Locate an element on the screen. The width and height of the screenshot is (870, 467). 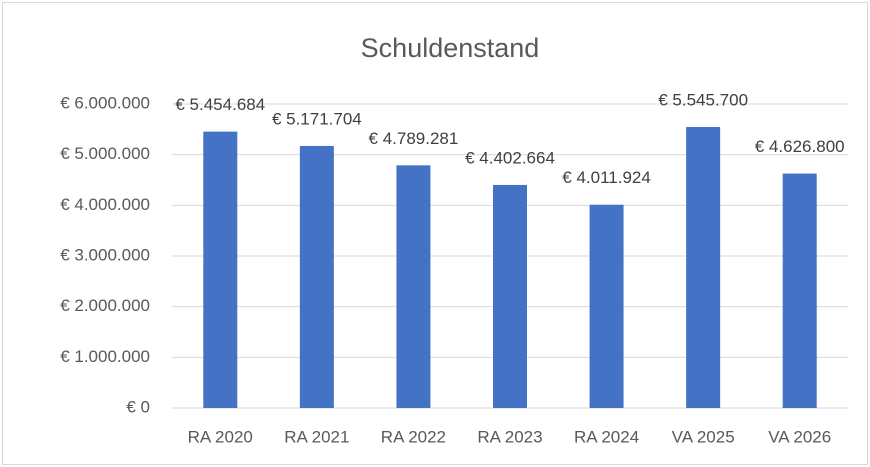
value-label: € 4.626.800 is located at coordinates (800, 146).